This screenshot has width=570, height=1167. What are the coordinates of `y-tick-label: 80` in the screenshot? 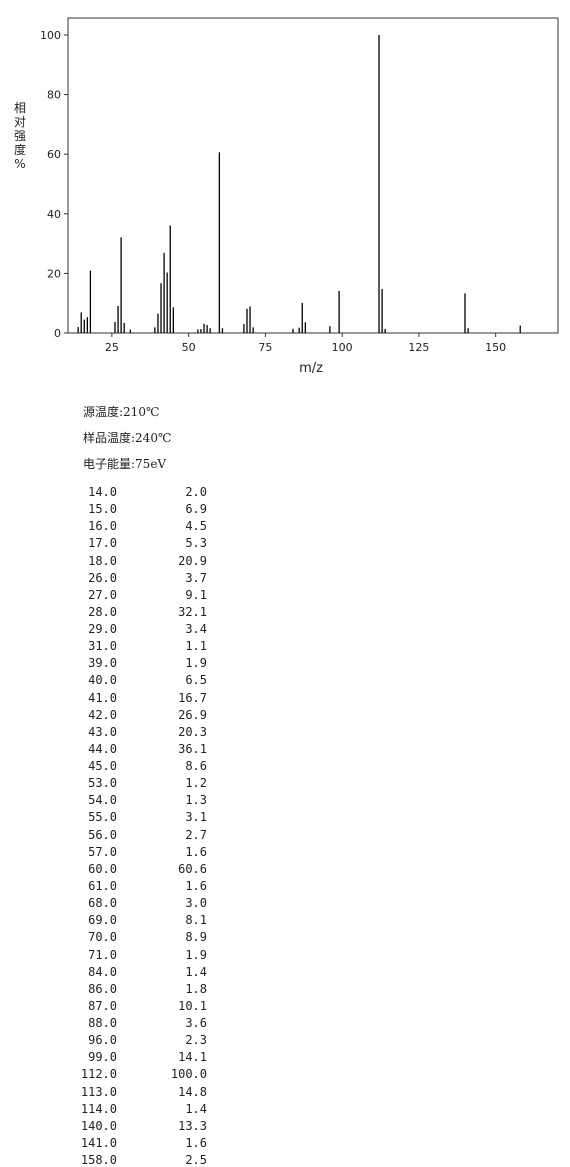 It's located at (54, 95).